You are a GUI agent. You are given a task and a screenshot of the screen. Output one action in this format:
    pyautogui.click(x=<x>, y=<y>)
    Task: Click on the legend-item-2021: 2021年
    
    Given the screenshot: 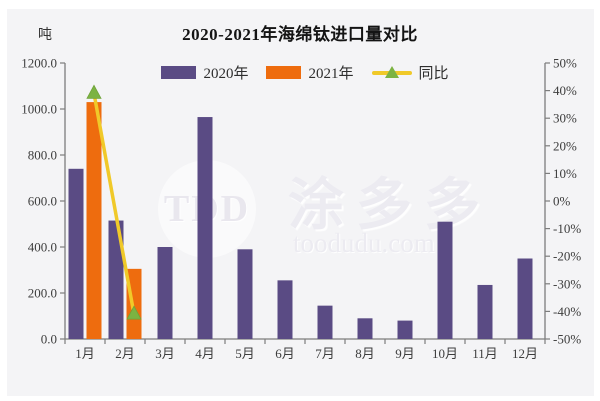 What is the action you would take?
    pyautogui.click(x=310, y=72)
    